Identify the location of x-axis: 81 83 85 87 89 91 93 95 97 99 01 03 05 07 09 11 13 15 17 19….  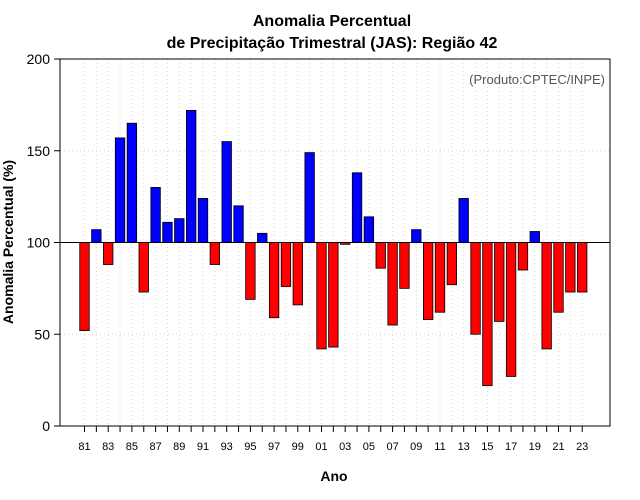
(333, 439).